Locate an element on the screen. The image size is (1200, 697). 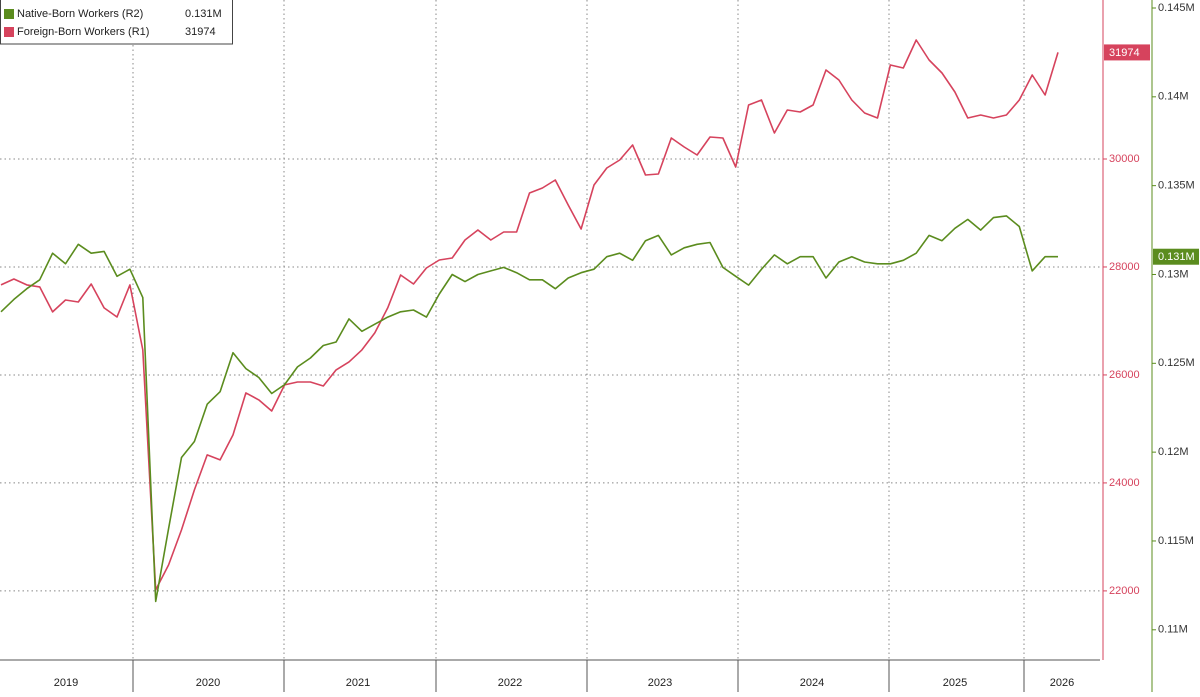
y-tick-label: 22000 is located at coordinates (1124, 591).